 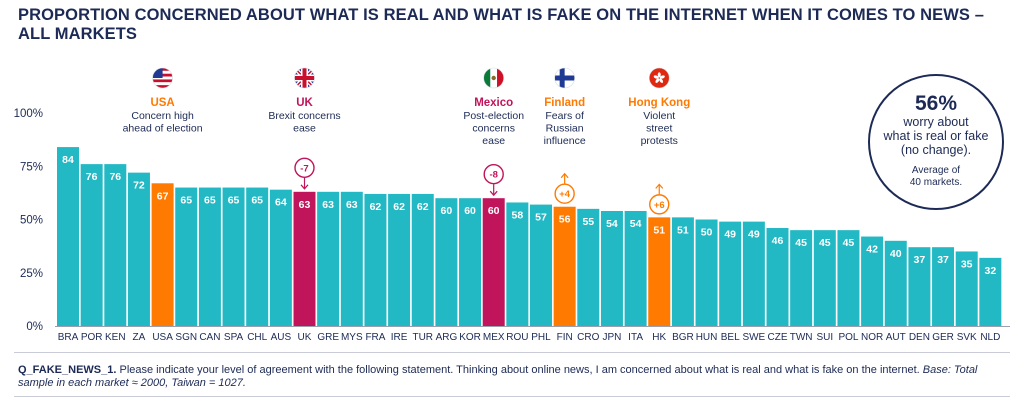 What do you see at coordinates (683, 230) in the screenshot?
I see `bar-value-label: 51` at bounding box center [683, 230].